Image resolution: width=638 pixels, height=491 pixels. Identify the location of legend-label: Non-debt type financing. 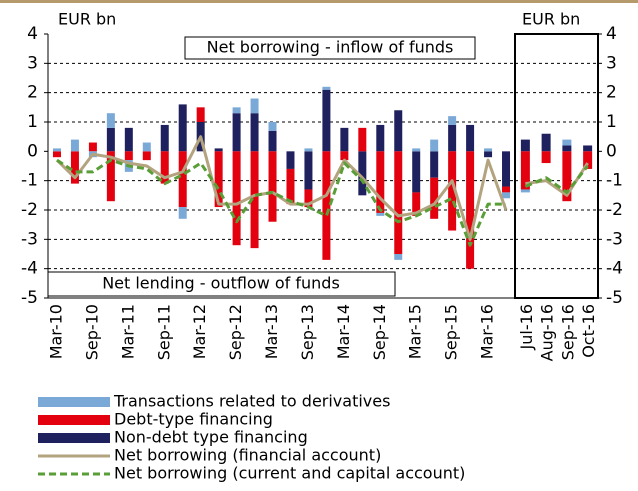
(211, 437).